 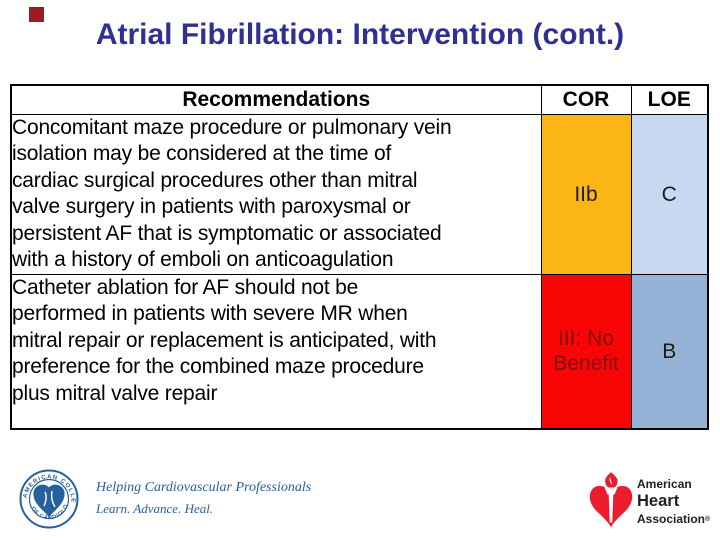 What do you see at coordinates (155, 508) in the screenshot?
I see `acc-tagline-line2: Learn. Advance. Heal.` at bounding box center [155, 508].